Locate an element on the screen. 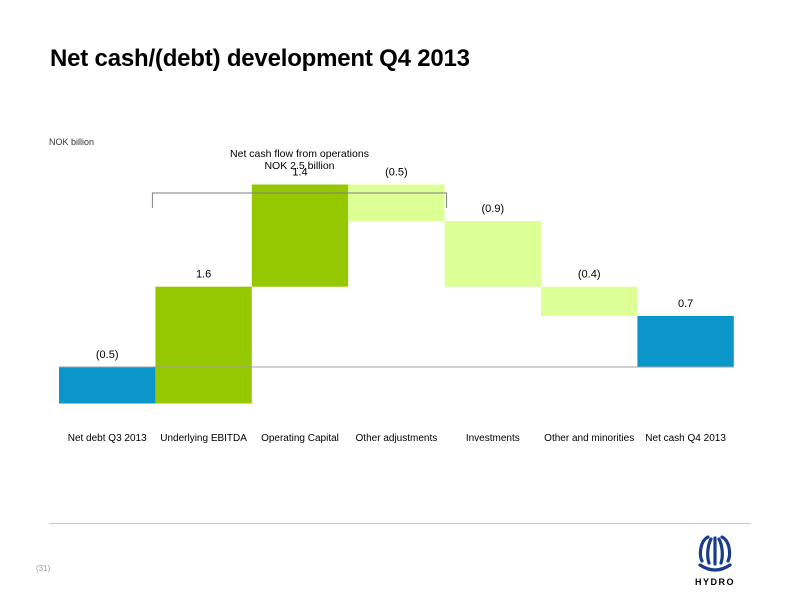 The height and width of the screenshot is (600, 800). page-number: (31) is located at coordinates (43, 568).